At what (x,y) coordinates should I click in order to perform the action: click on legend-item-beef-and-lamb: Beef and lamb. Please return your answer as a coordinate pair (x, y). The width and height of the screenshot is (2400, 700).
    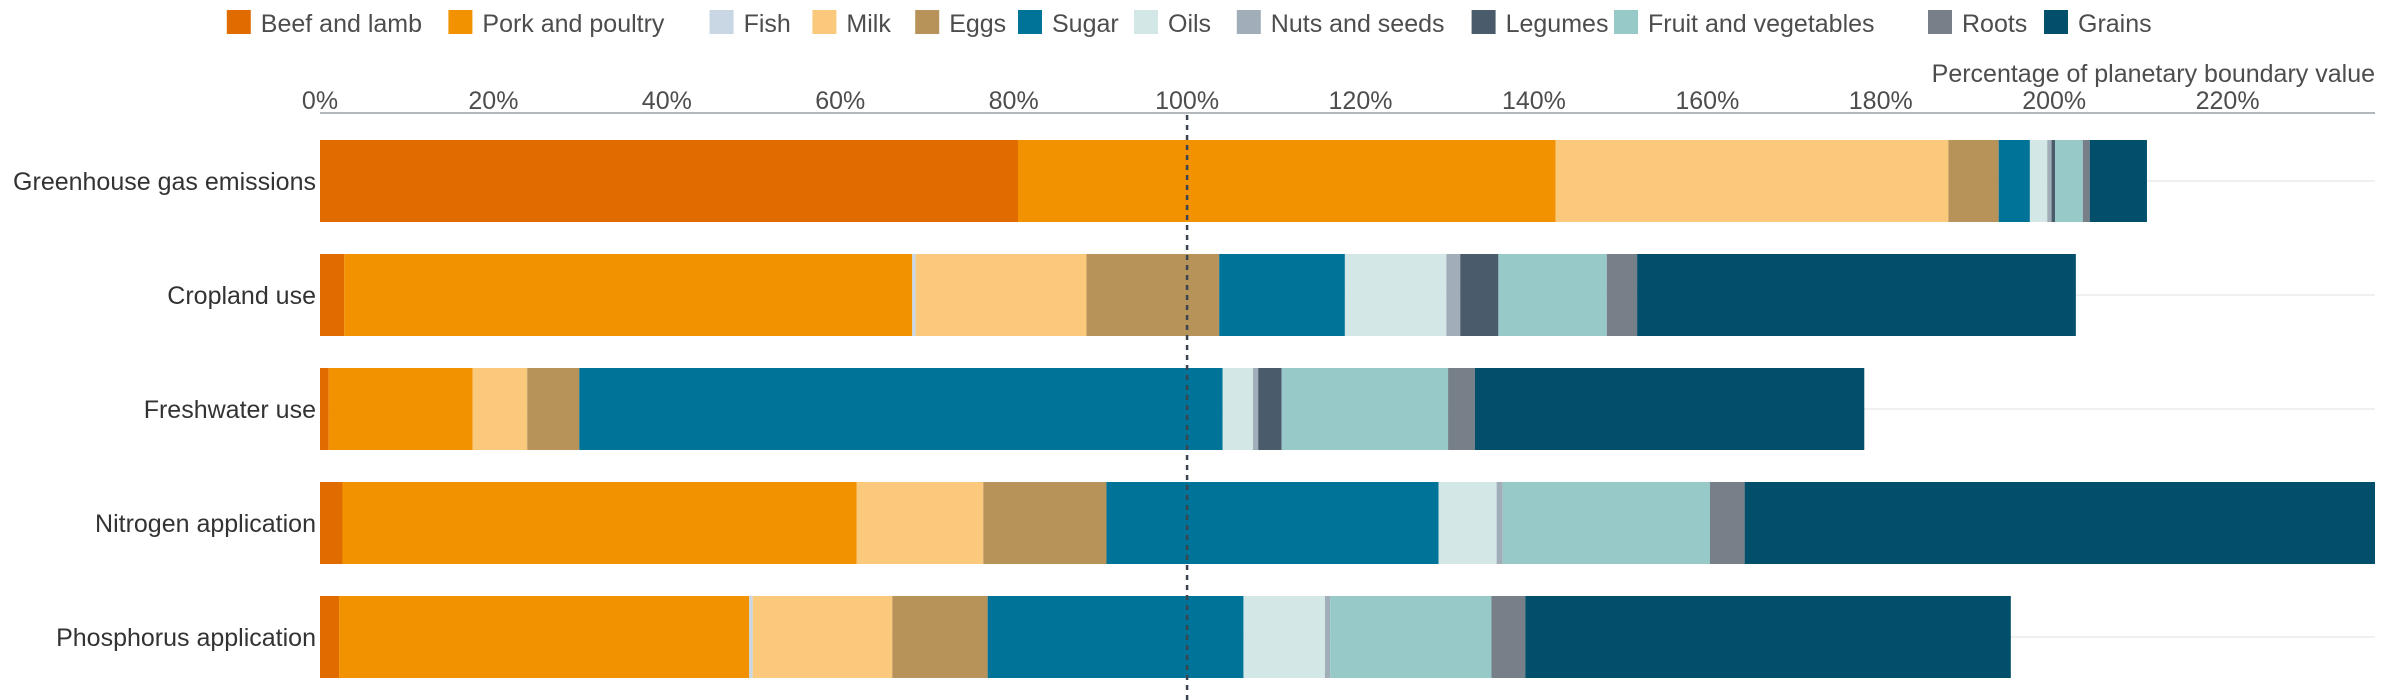
    Looking at the image, I should click on (324, 24).